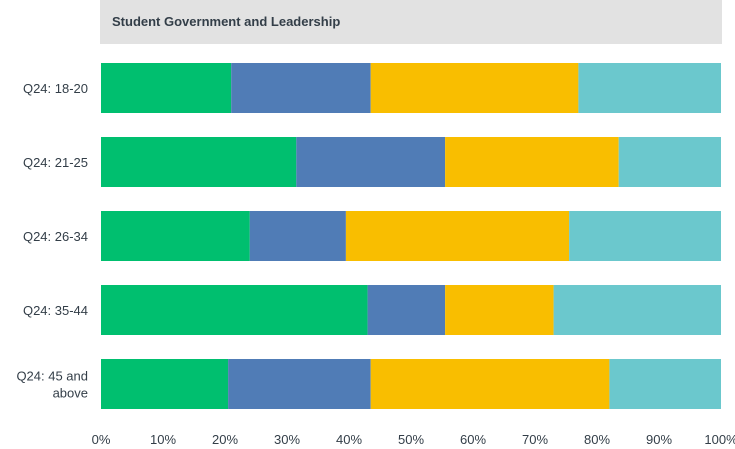 The width and height of the screenshot is (735, 449). Describe the element at coordinates (719, 439) in the screenshot. I see `x-tick-label: 100%` at that location.